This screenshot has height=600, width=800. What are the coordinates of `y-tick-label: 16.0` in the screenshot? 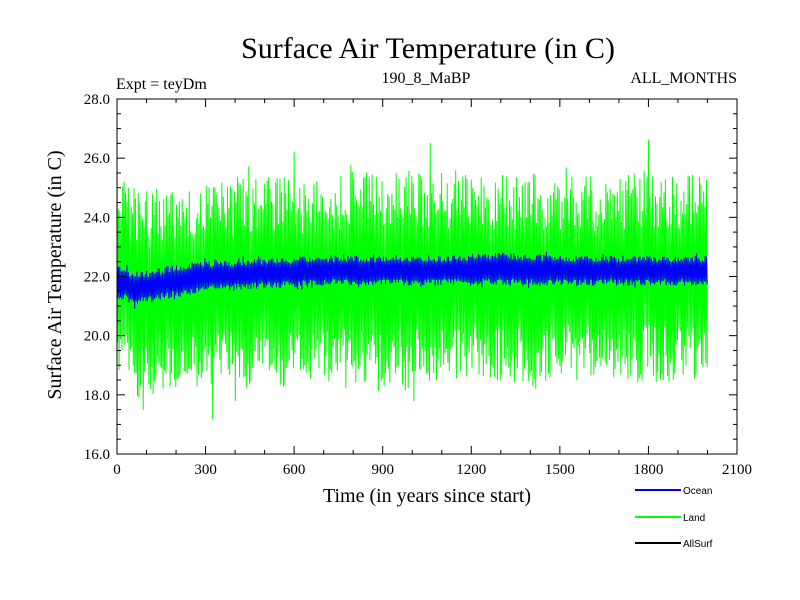 It's located at (97, 455).